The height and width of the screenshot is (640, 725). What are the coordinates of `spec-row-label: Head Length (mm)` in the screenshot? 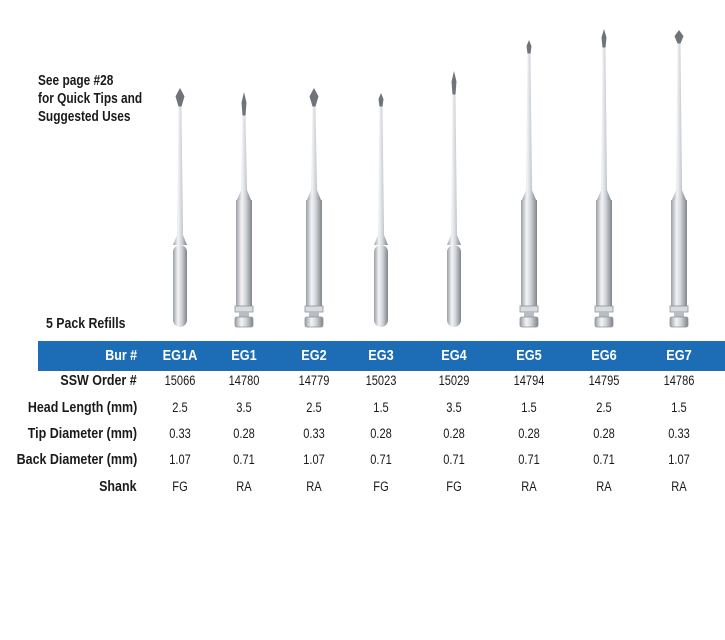 It's located at (82, 408).